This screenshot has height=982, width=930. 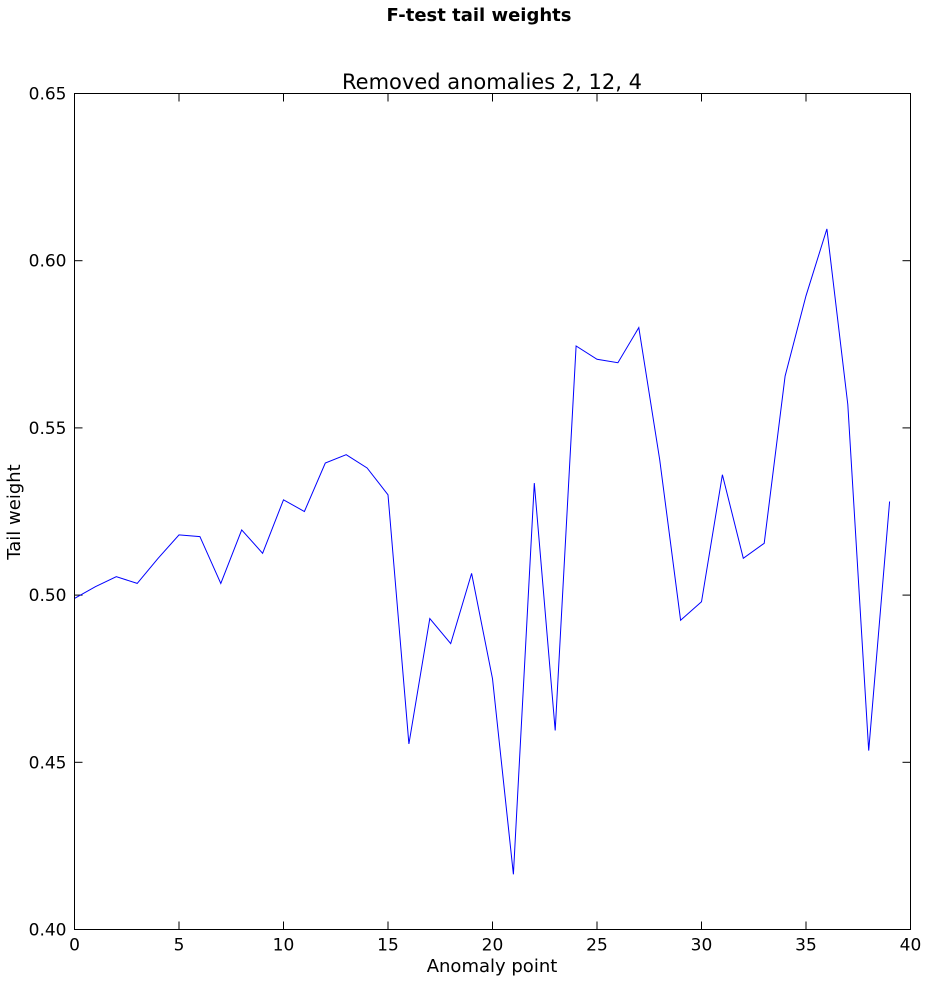 I want to click on x-tick-label: 20, so click(x=493, y=946).